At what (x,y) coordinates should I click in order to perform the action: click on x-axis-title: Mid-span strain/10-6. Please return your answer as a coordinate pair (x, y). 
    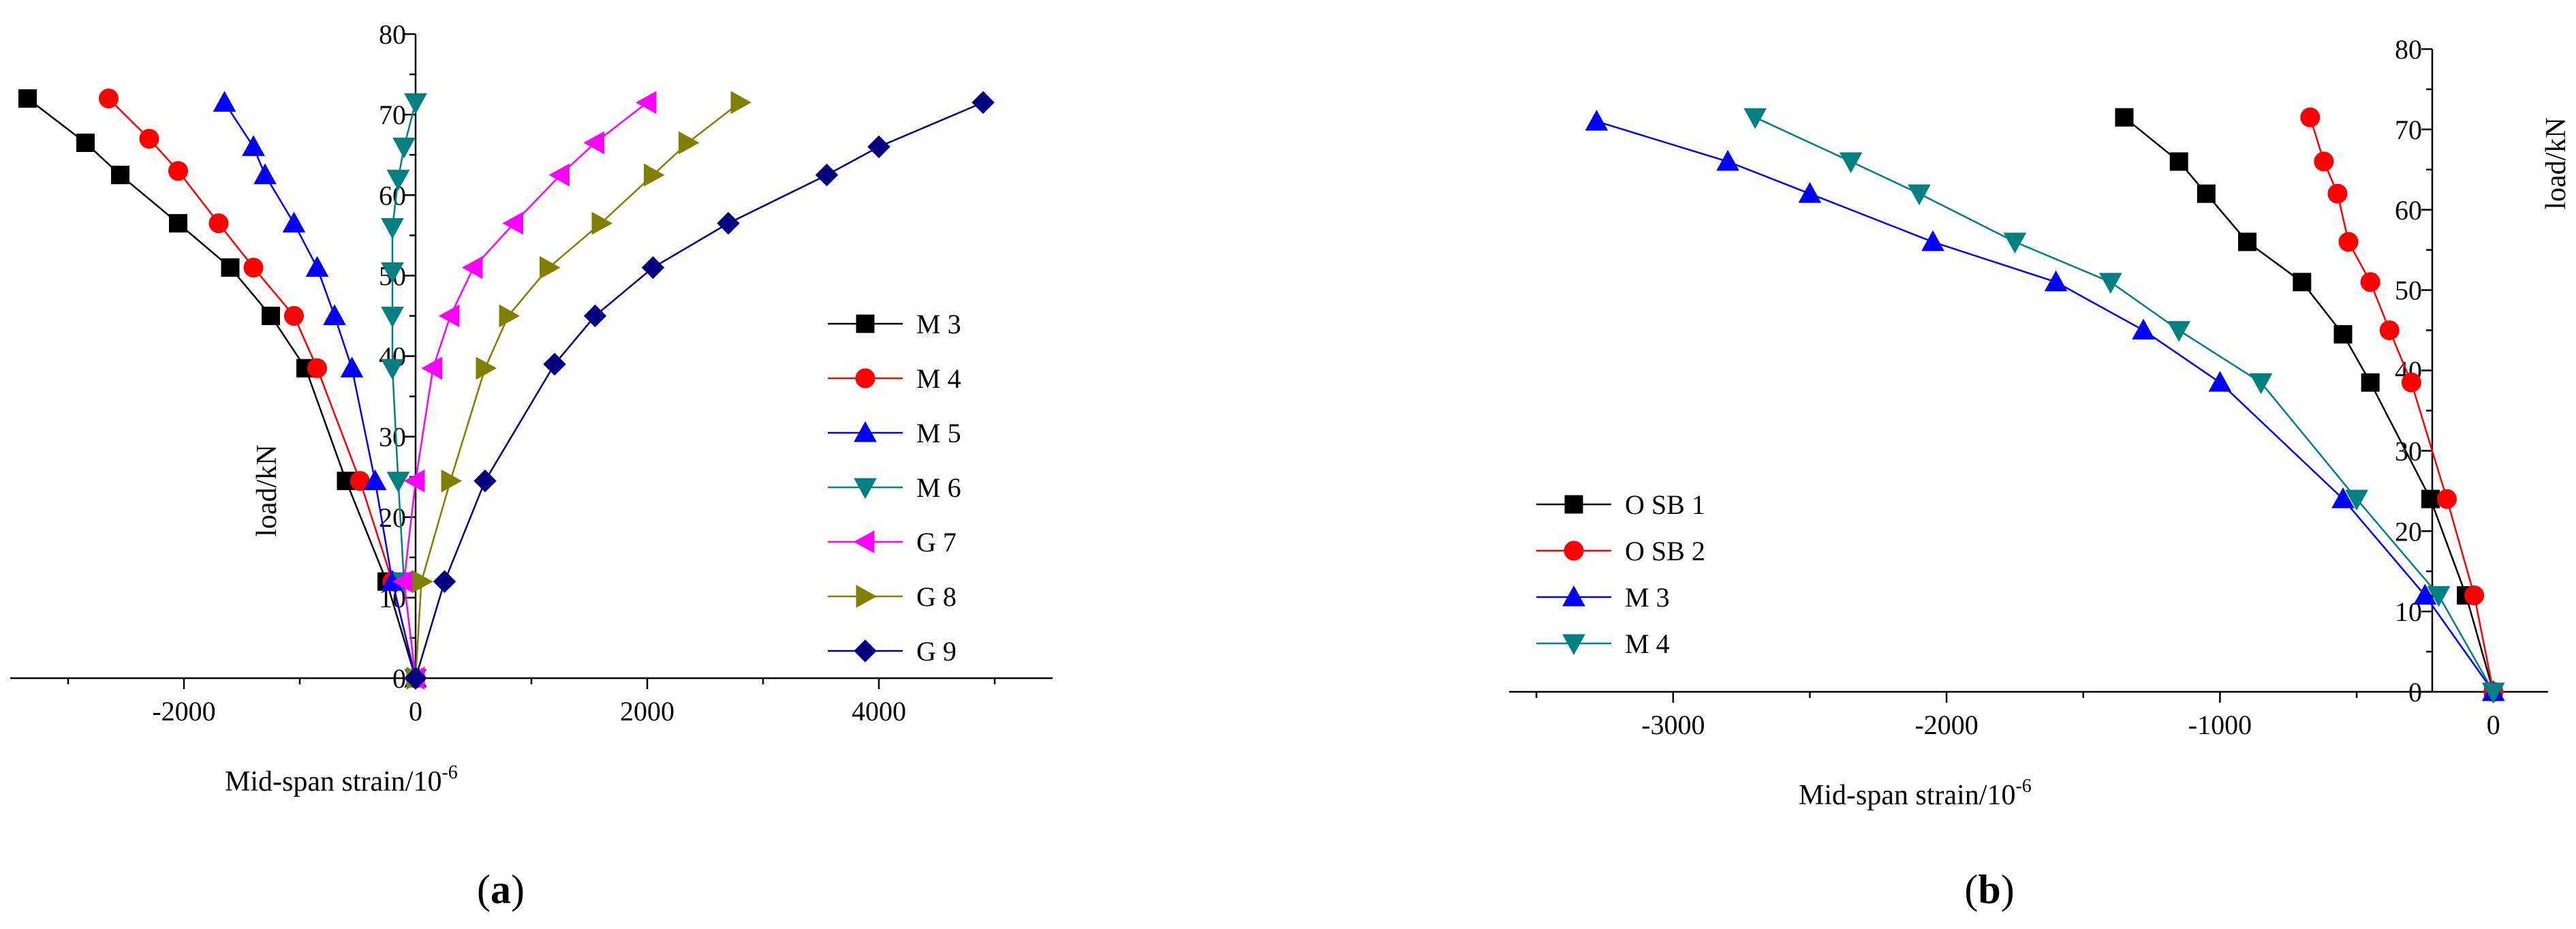
    Looking at the image, I should click on (341, 779).